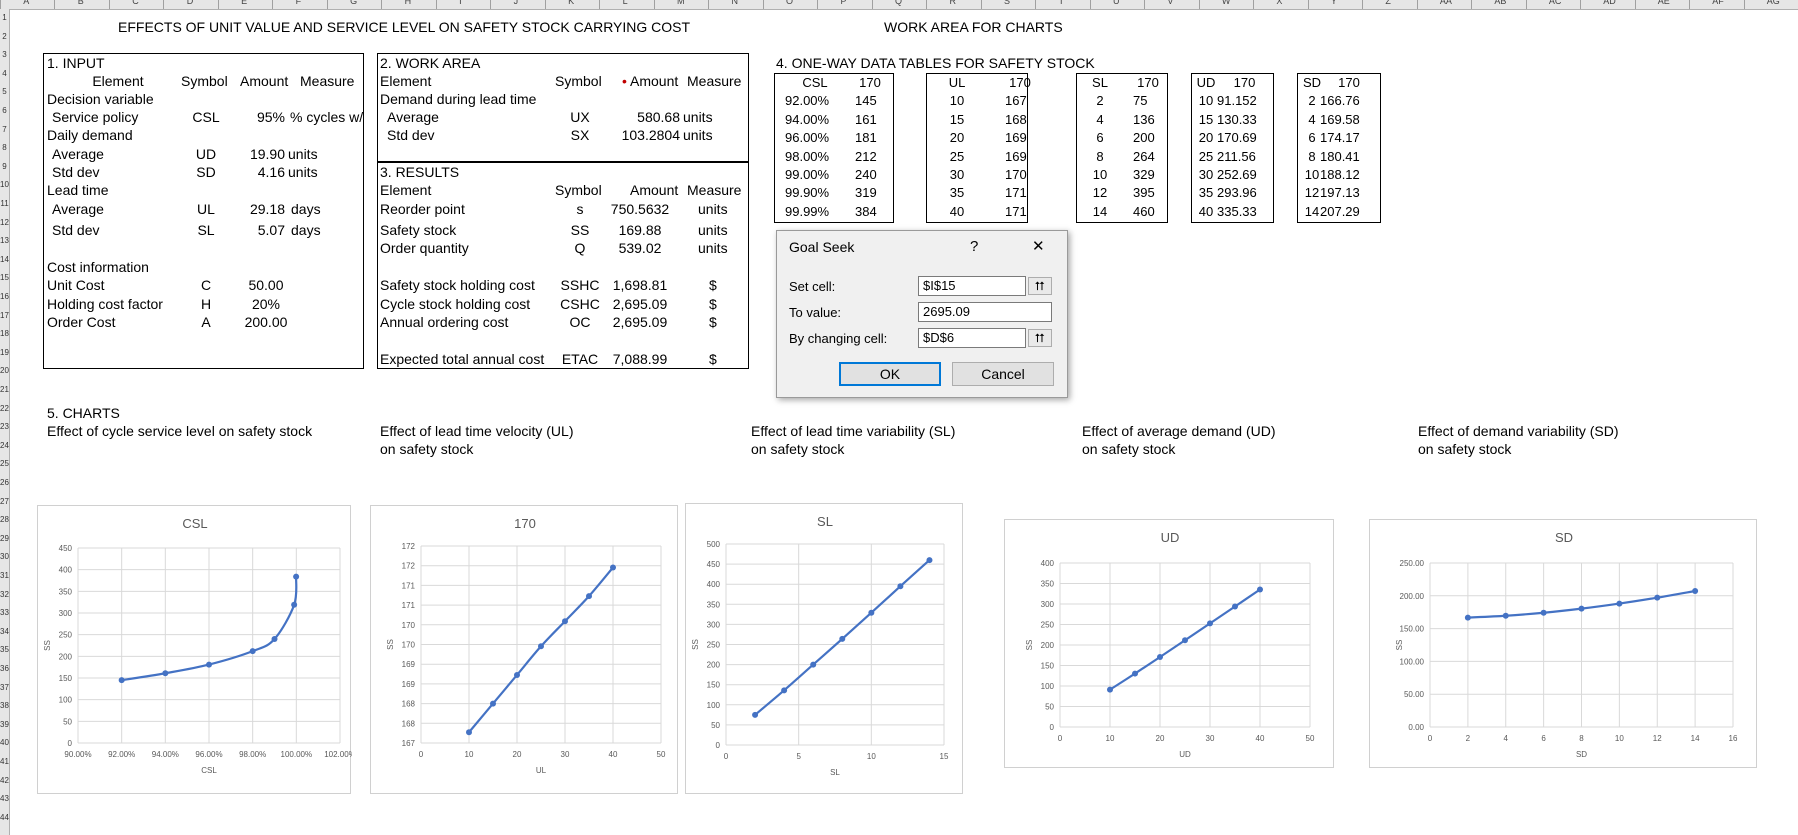  Describe the element at coordinates (1555, 3) in the screenshot. I see `column-header-ac: AC` at that location.